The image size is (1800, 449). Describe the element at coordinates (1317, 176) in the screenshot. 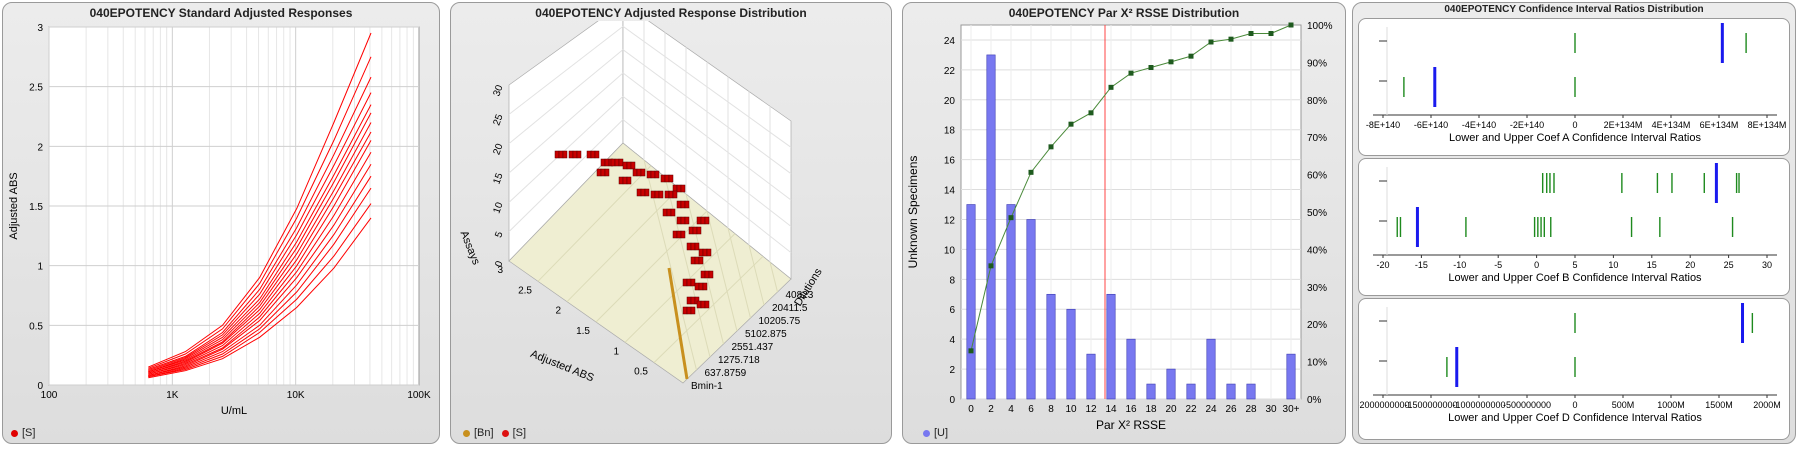

I see `y2-tick-label: 60%` at that location.